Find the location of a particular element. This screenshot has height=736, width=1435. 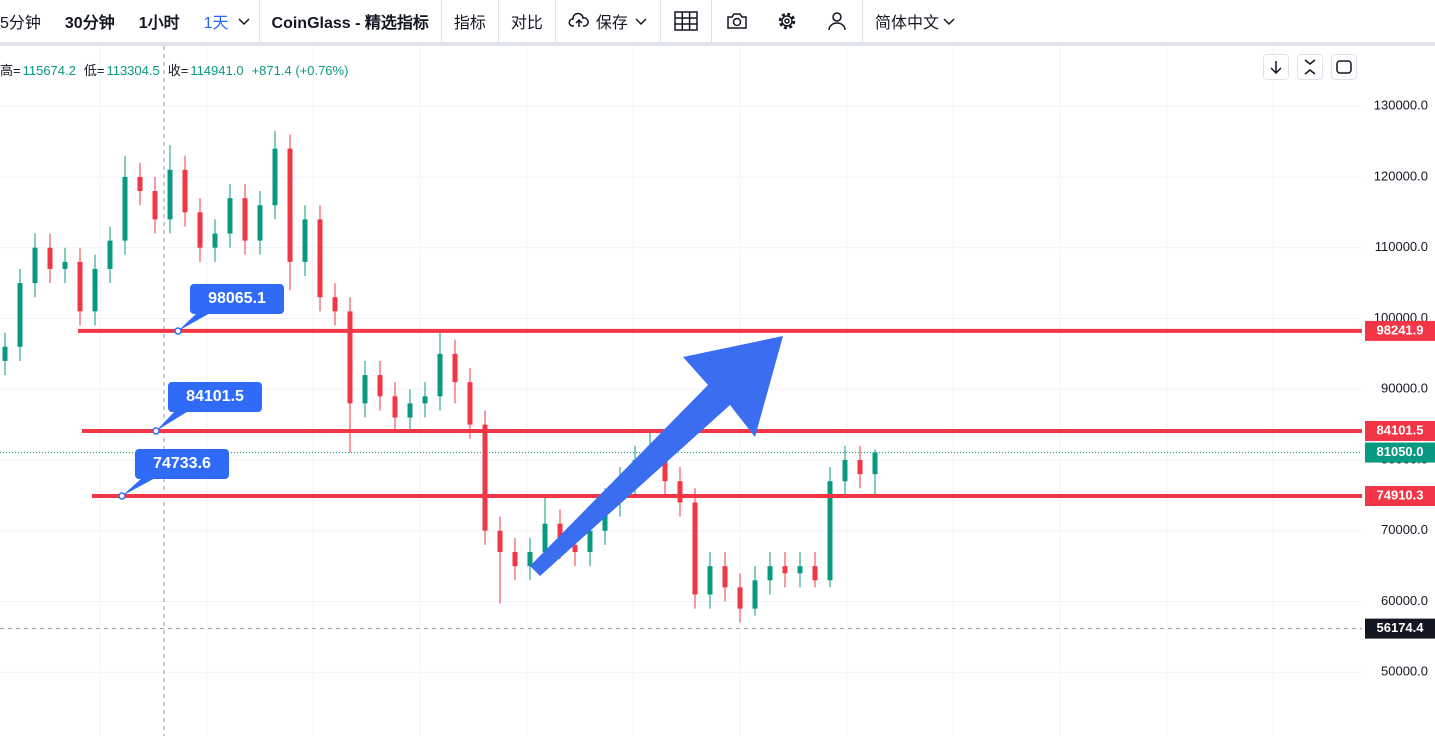

collapse-button is located at coordinates (1310, 67).